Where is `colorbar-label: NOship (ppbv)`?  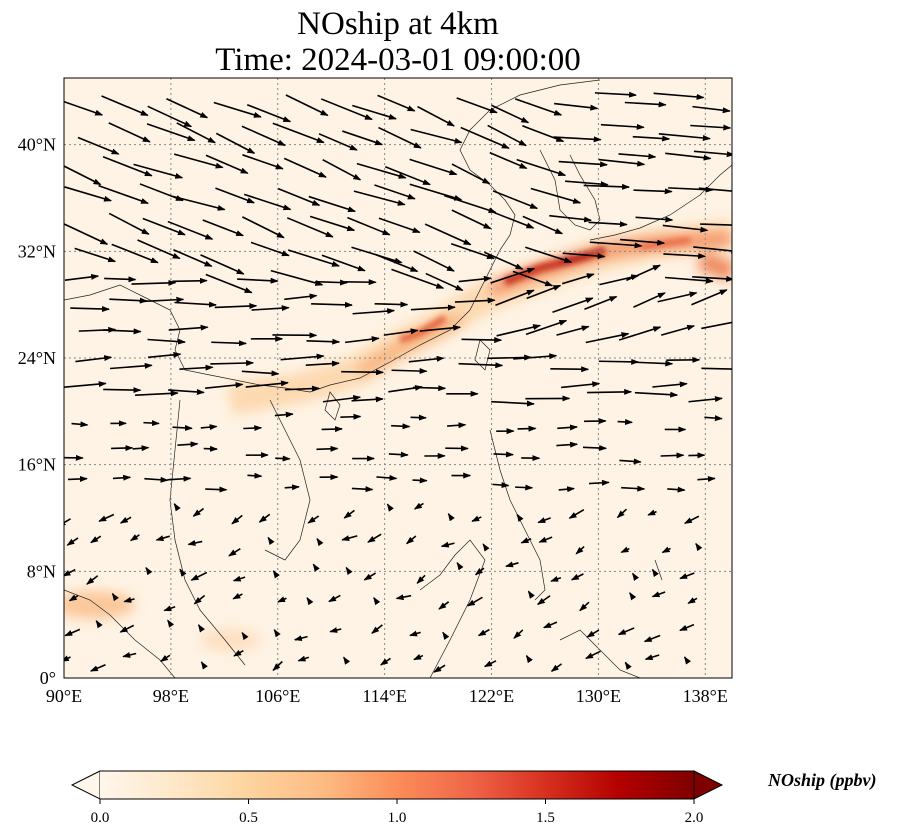
colorbar-label: NOship (ppbv) is located at coordinates (822, 780).